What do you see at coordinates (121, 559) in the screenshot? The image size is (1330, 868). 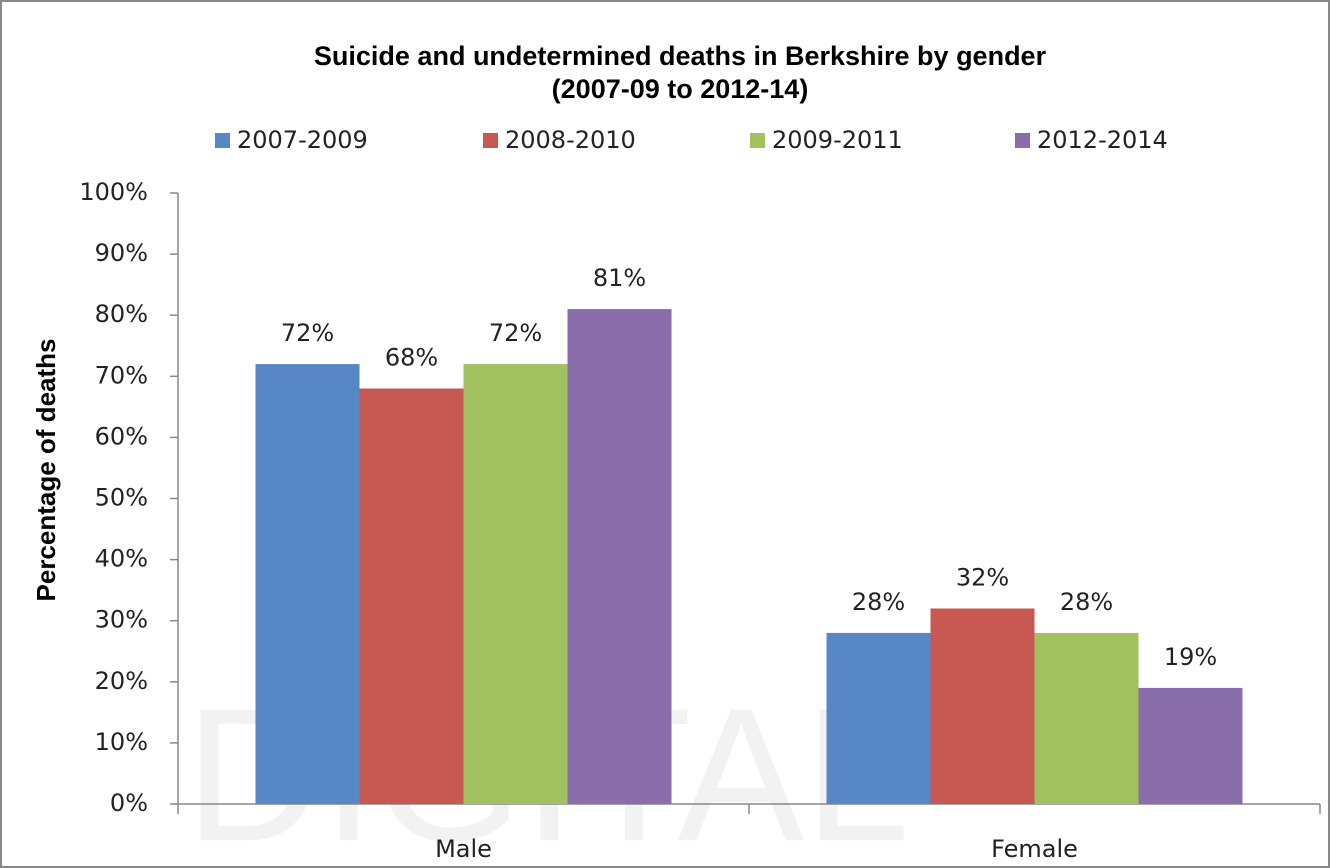 I see `y-tick-label: 40%` at bounding box center [121, 559].